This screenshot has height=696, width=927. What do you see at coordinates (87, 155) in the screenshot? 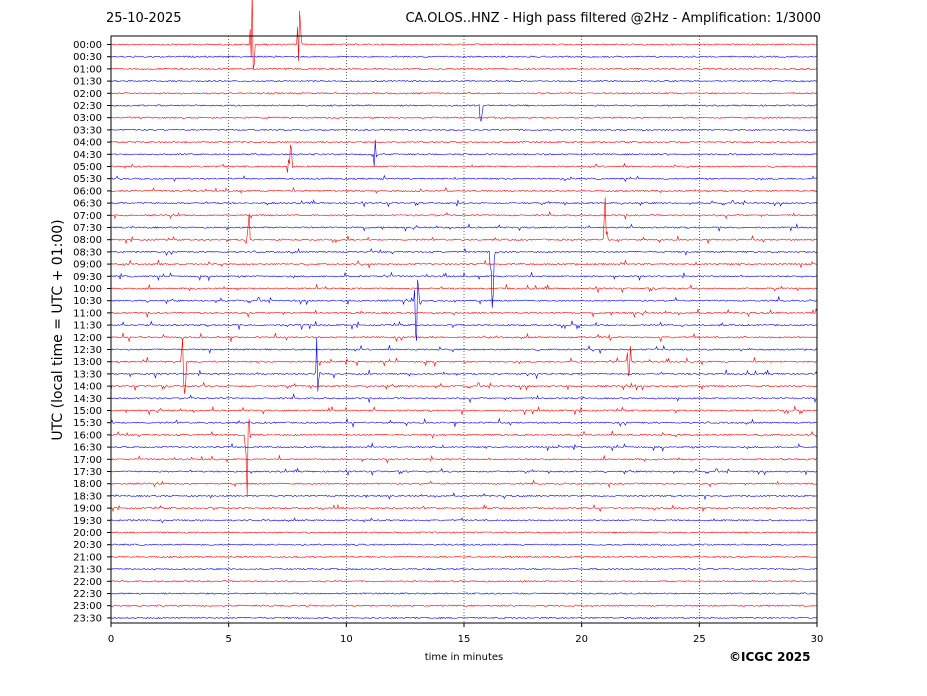
I see `y-tick-label: 04:30` at bounding box center [87, 155].